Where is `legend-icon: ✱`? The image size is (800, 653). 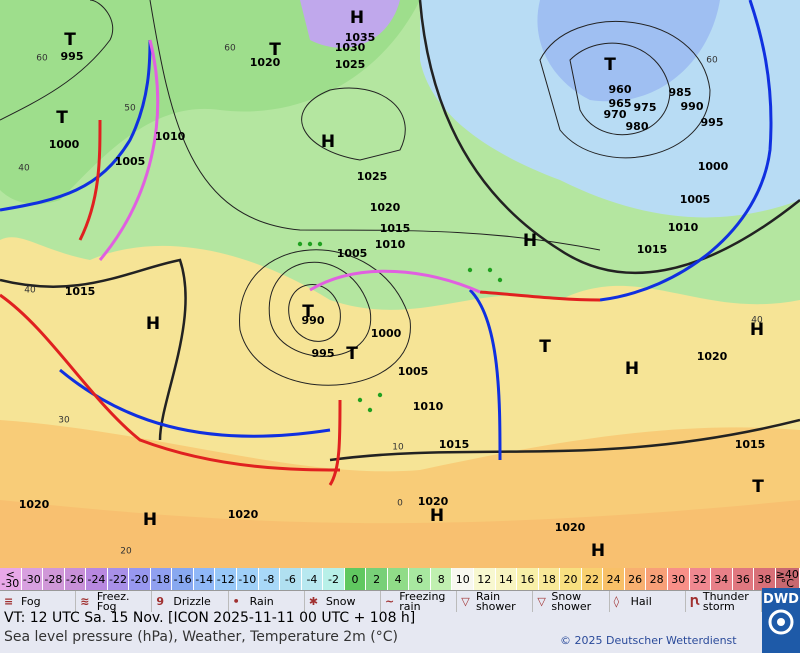 legend-icon: ✱ is located at coordinates (313, 601).